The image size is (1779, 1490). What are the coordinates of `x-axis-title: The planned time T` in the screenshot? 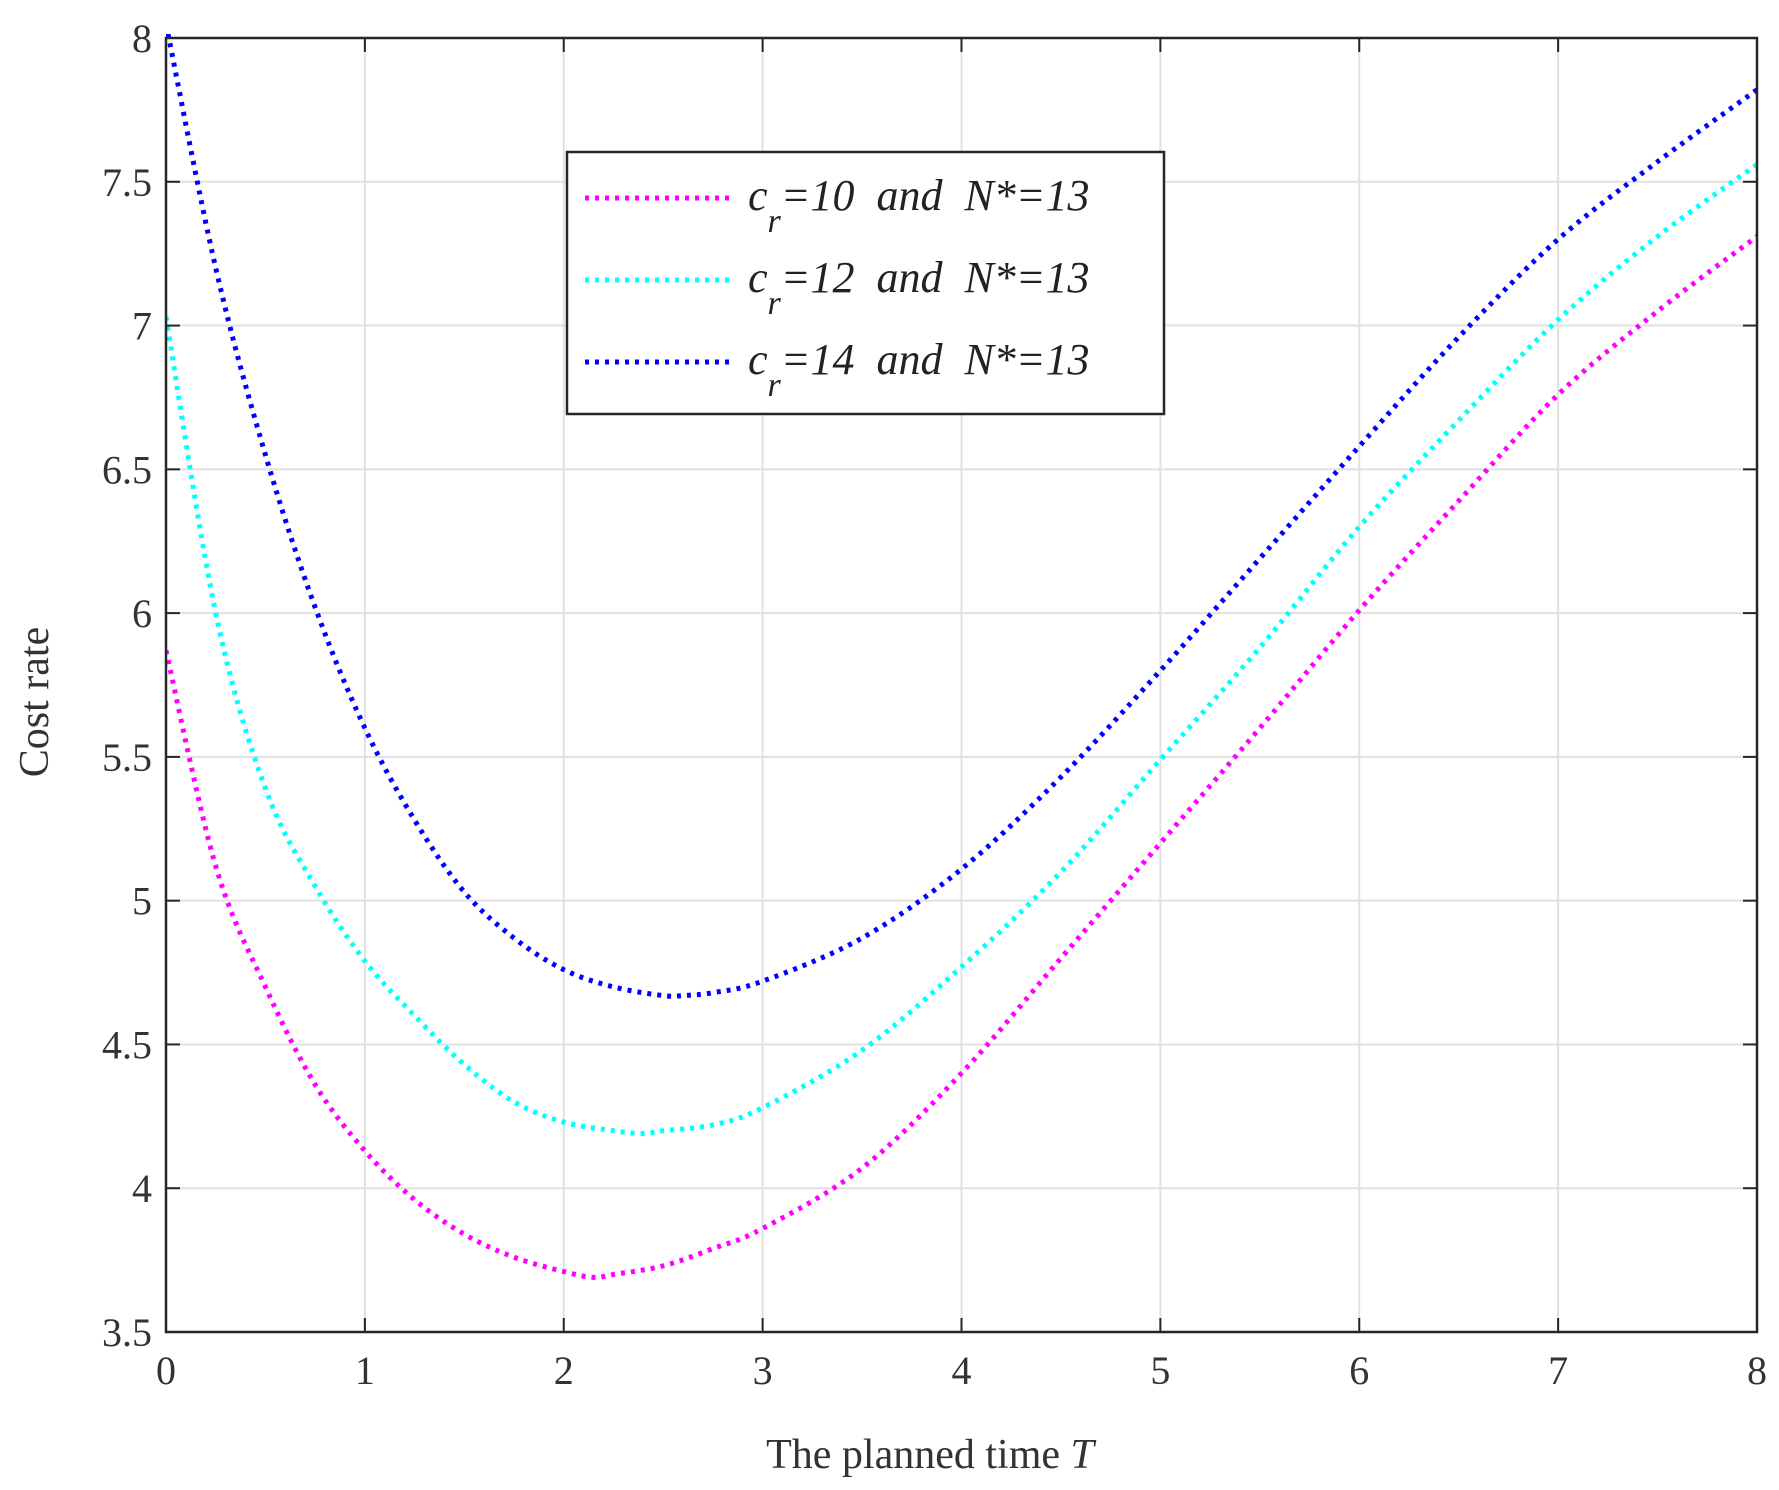 It's located at (931, 1455).